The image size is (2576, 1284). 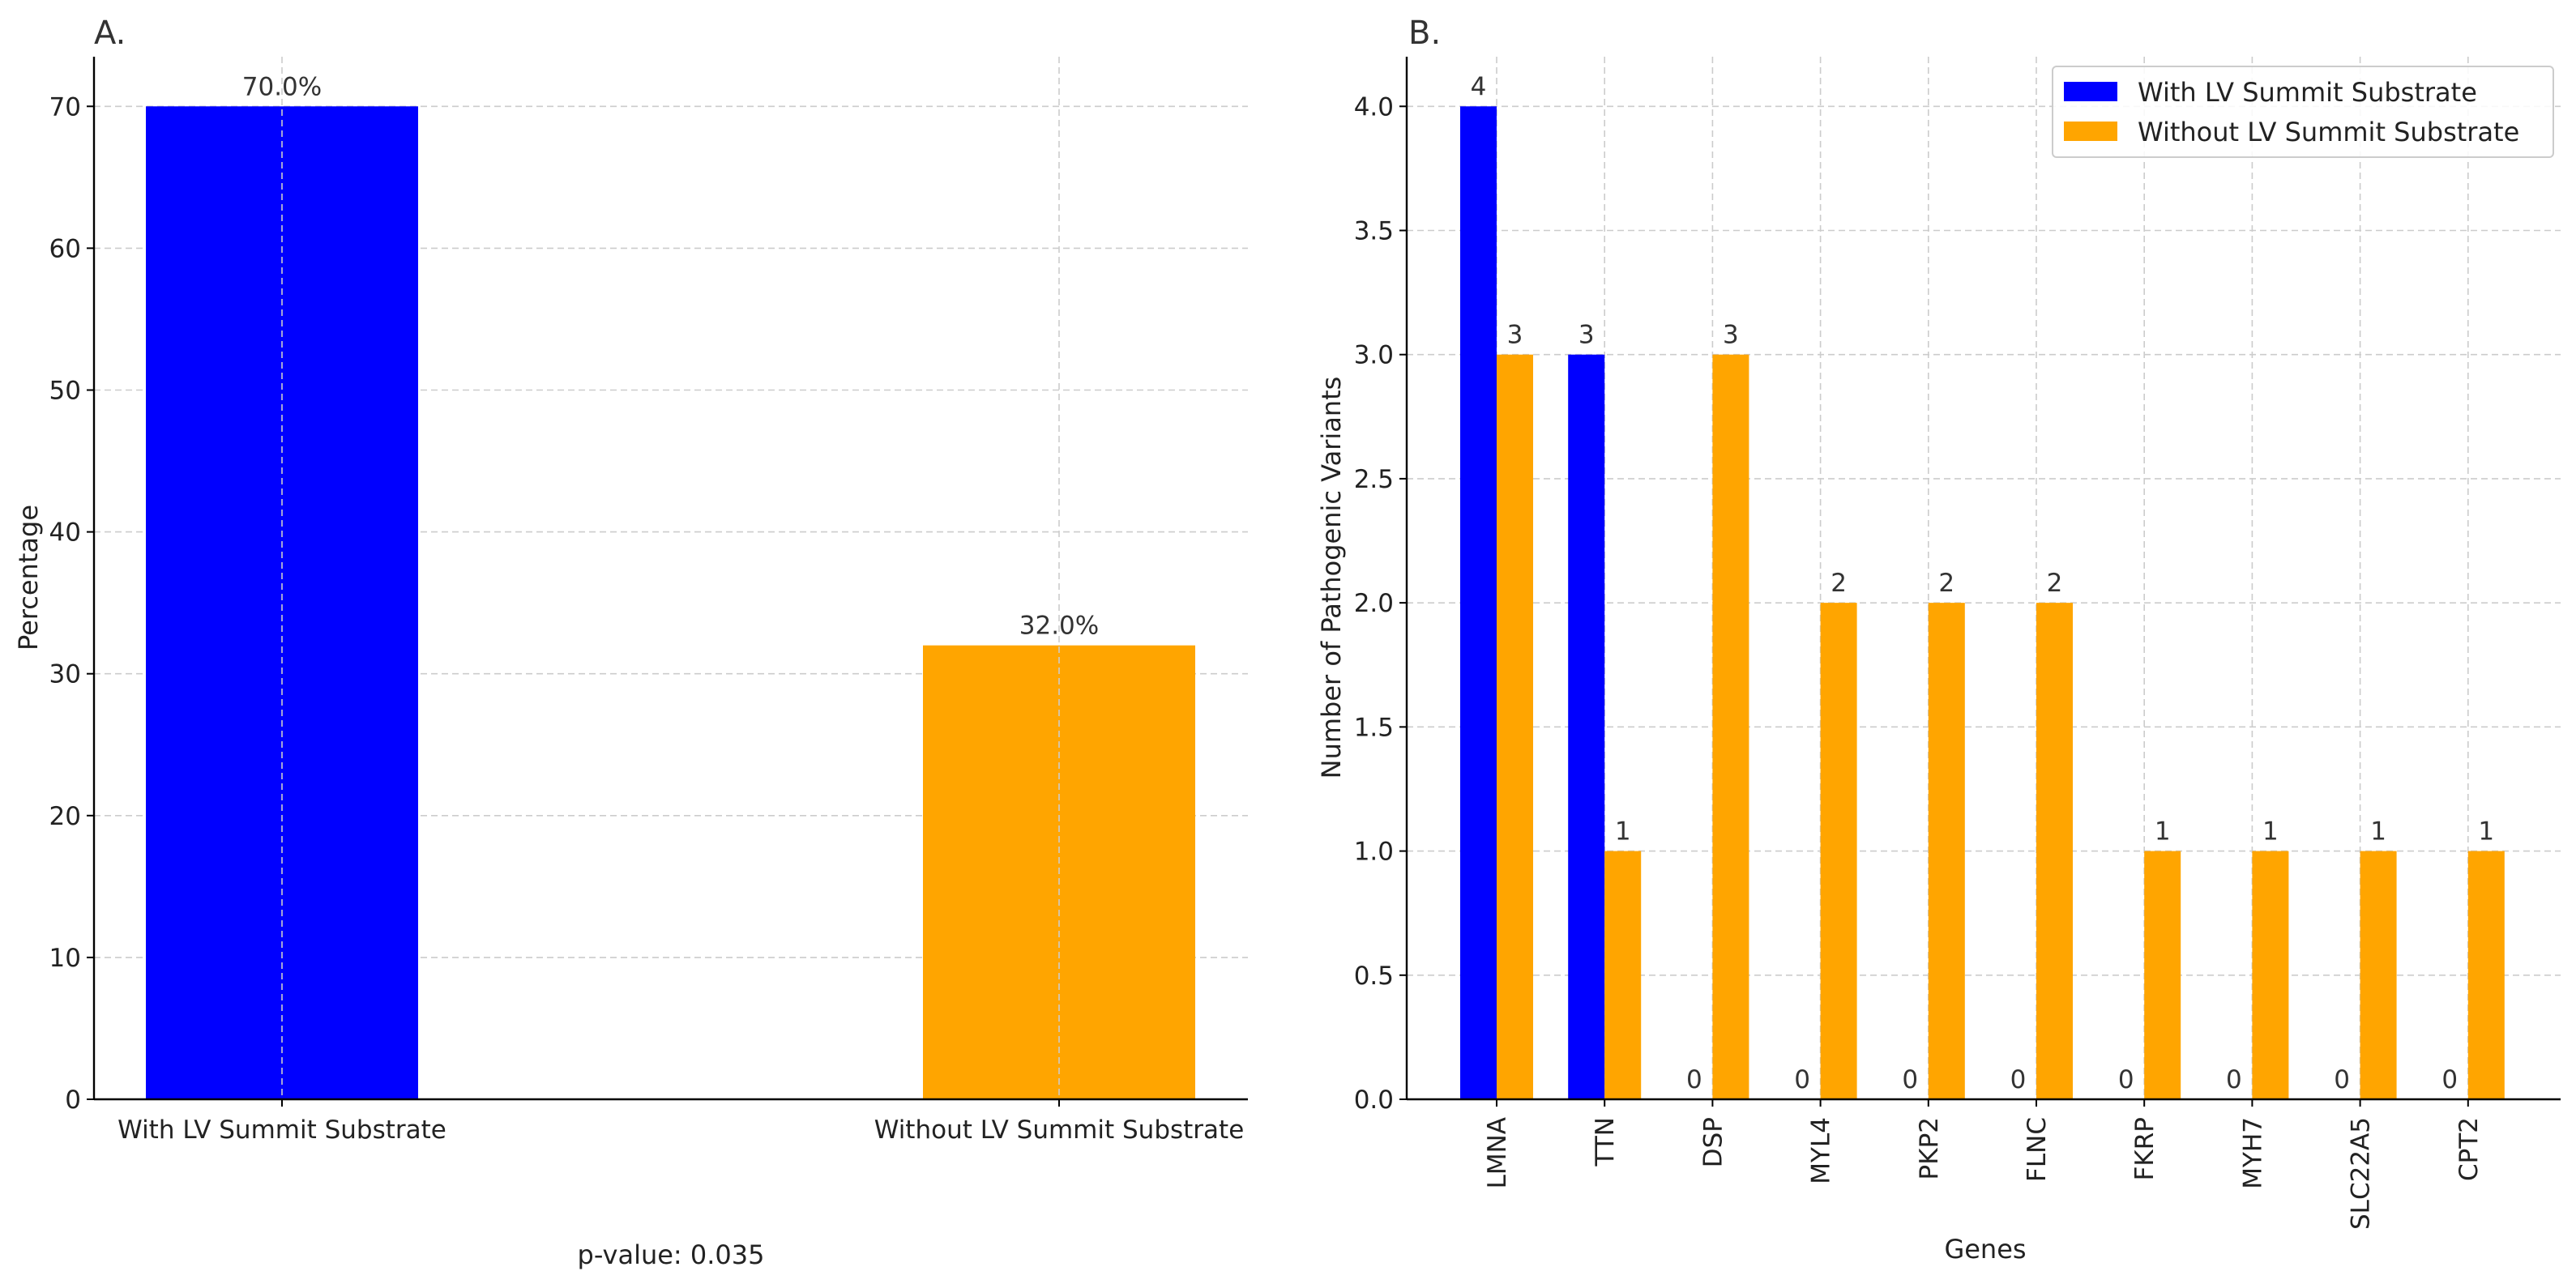 I want to click on x-tick-label: CPT2, so click(x=2469, y=1149).